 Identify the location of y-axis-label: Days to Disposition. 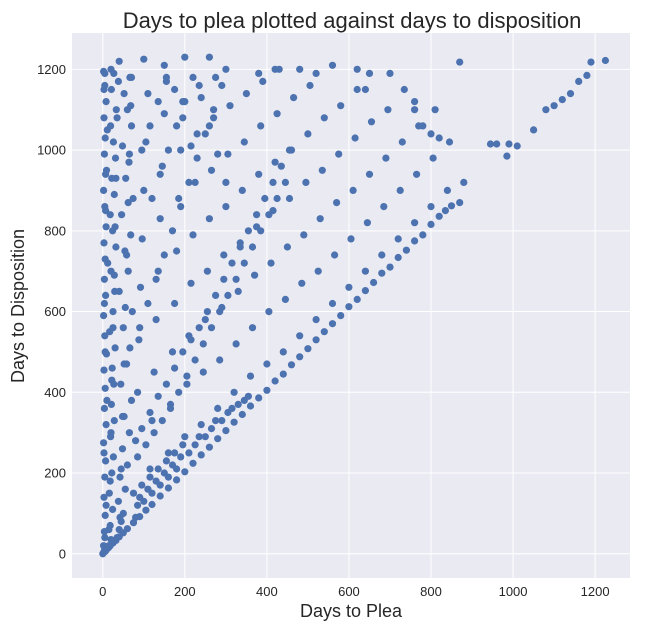
(18, 306).